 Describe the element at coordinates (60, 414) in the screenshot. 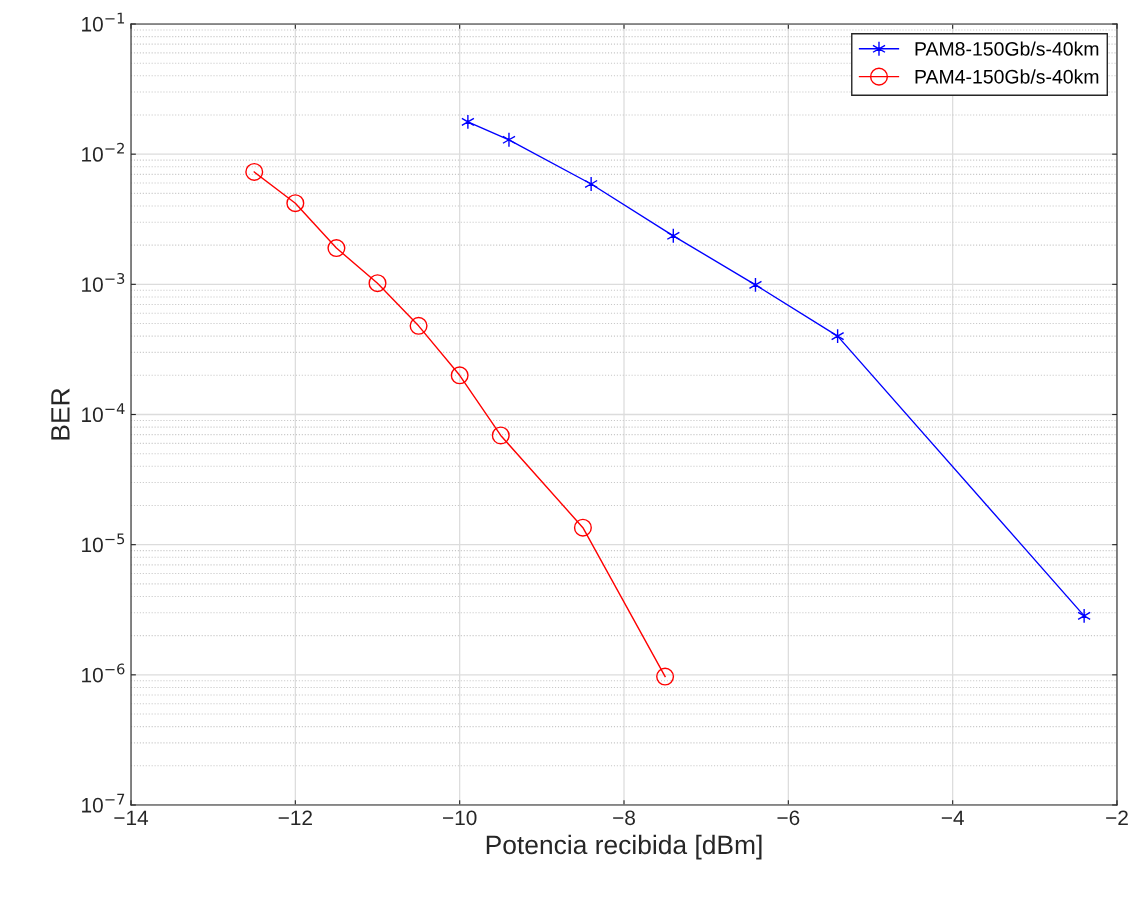

I see `y-axis-title: BER` at that location.